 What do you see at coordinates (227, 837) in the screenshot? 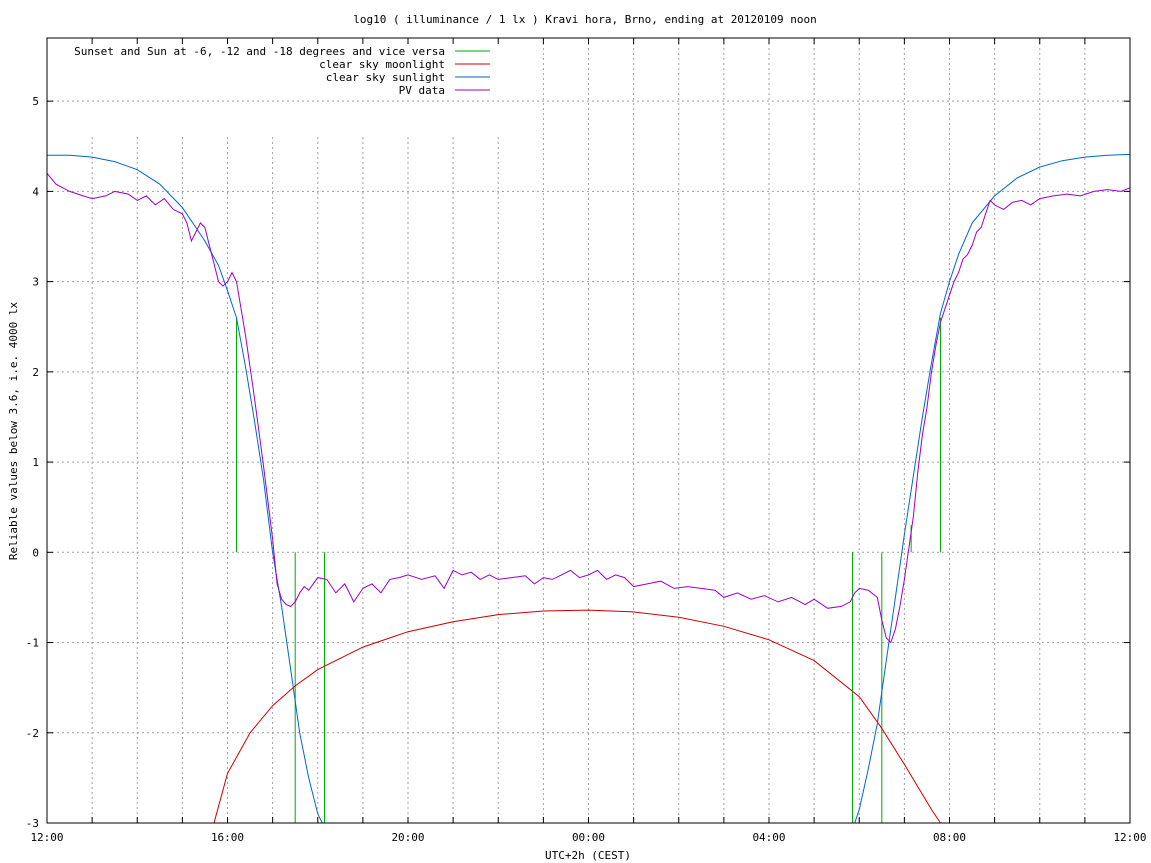
I see `x-tick-label: 16:00` at bounding box center [227, 837].